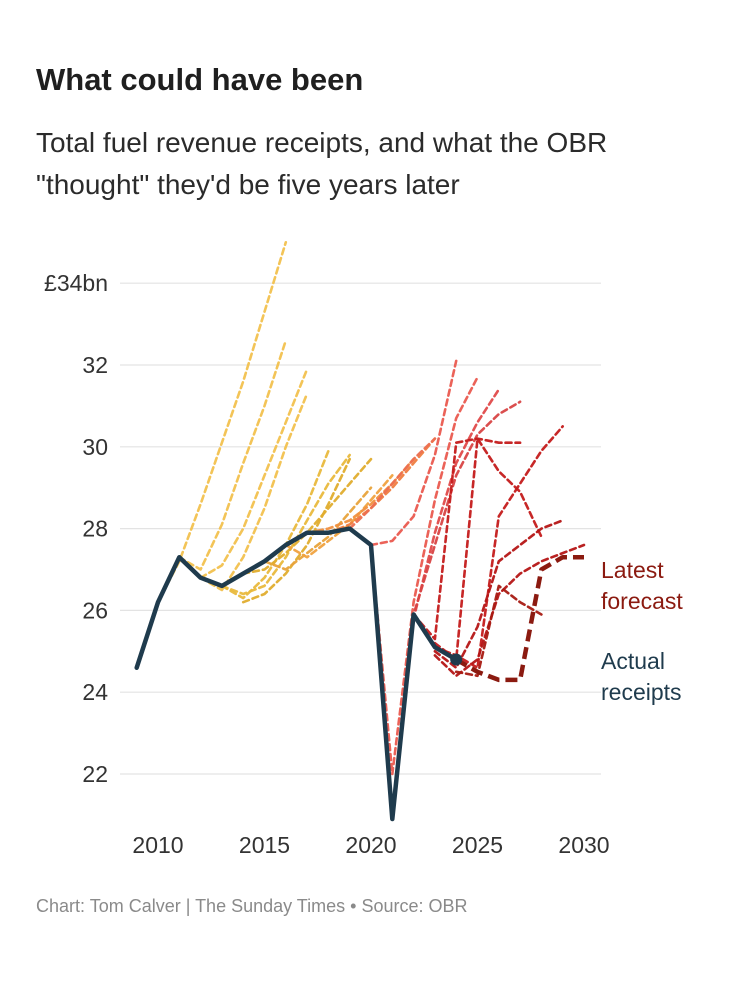  I want to click on chart-title: What could have been, so click(200, 79).